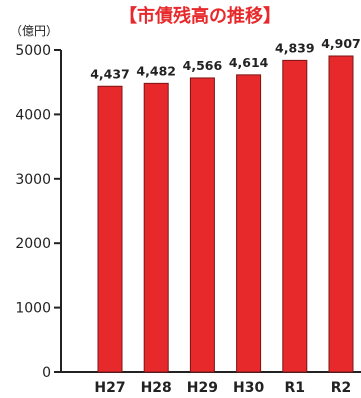 The height and width of the screenshot is (398, 361). Describe the element at coordinates (225, 58) in the screenshot. I see `data-labels: 4,437 4,482 4,566 4,614 4,839 4,907` at that location.